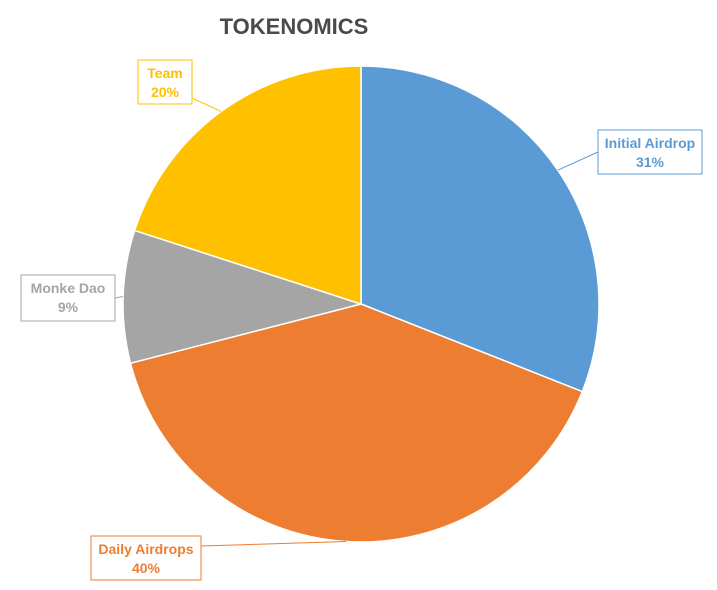  I want to click on data-label-name: Daily Airdrops, so click(145, 549).